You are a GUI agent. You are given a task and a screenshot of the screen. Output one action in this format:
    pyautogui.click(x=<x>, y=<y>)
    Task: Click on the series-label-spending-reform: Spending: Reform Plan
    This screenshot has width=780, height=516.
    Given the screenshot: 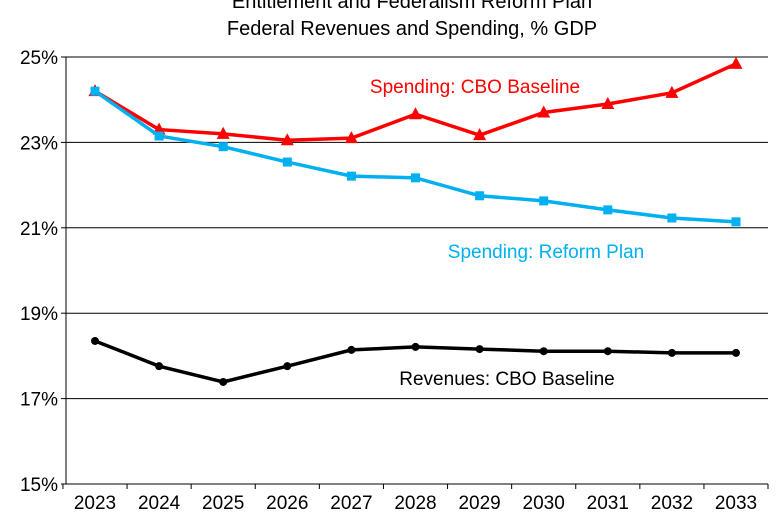 What is the action you would take?
    pyautogui.click(x=546, y=252)
    